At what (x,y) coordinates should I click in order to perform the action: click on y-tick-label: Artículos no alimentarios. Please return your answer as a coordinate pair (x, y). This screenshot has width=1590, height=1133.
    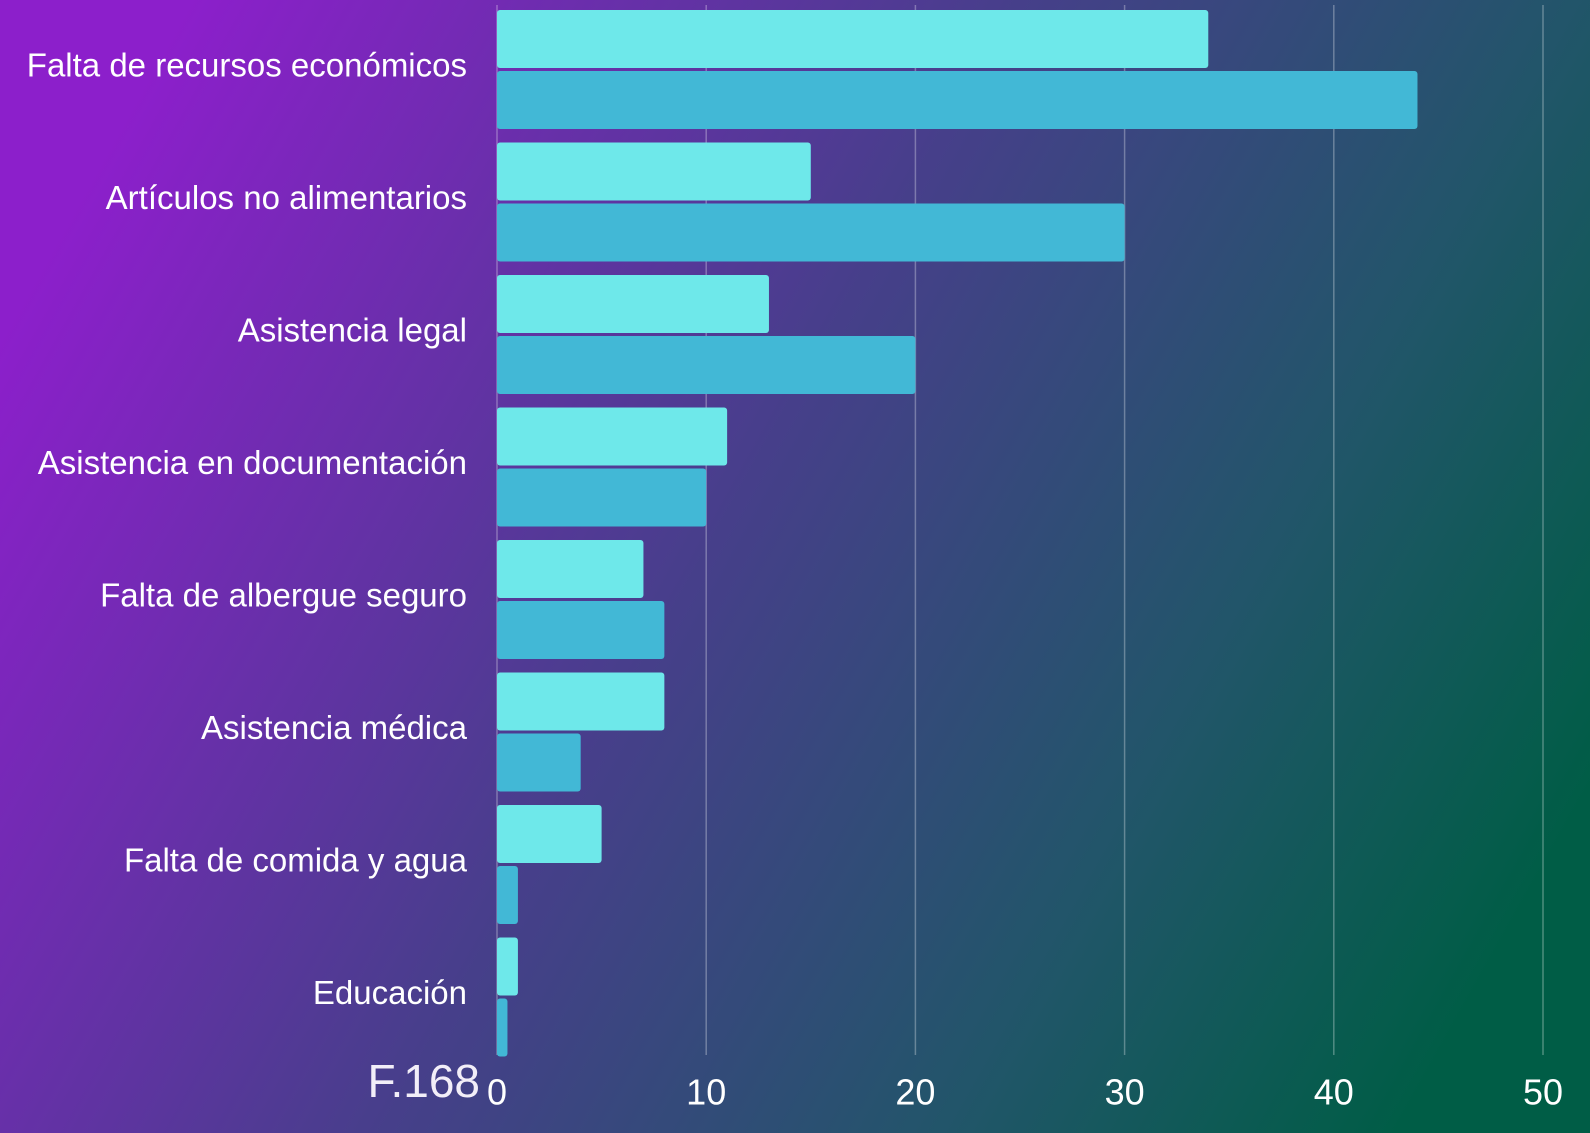
    Looking at the image, I should click on (286, 197).